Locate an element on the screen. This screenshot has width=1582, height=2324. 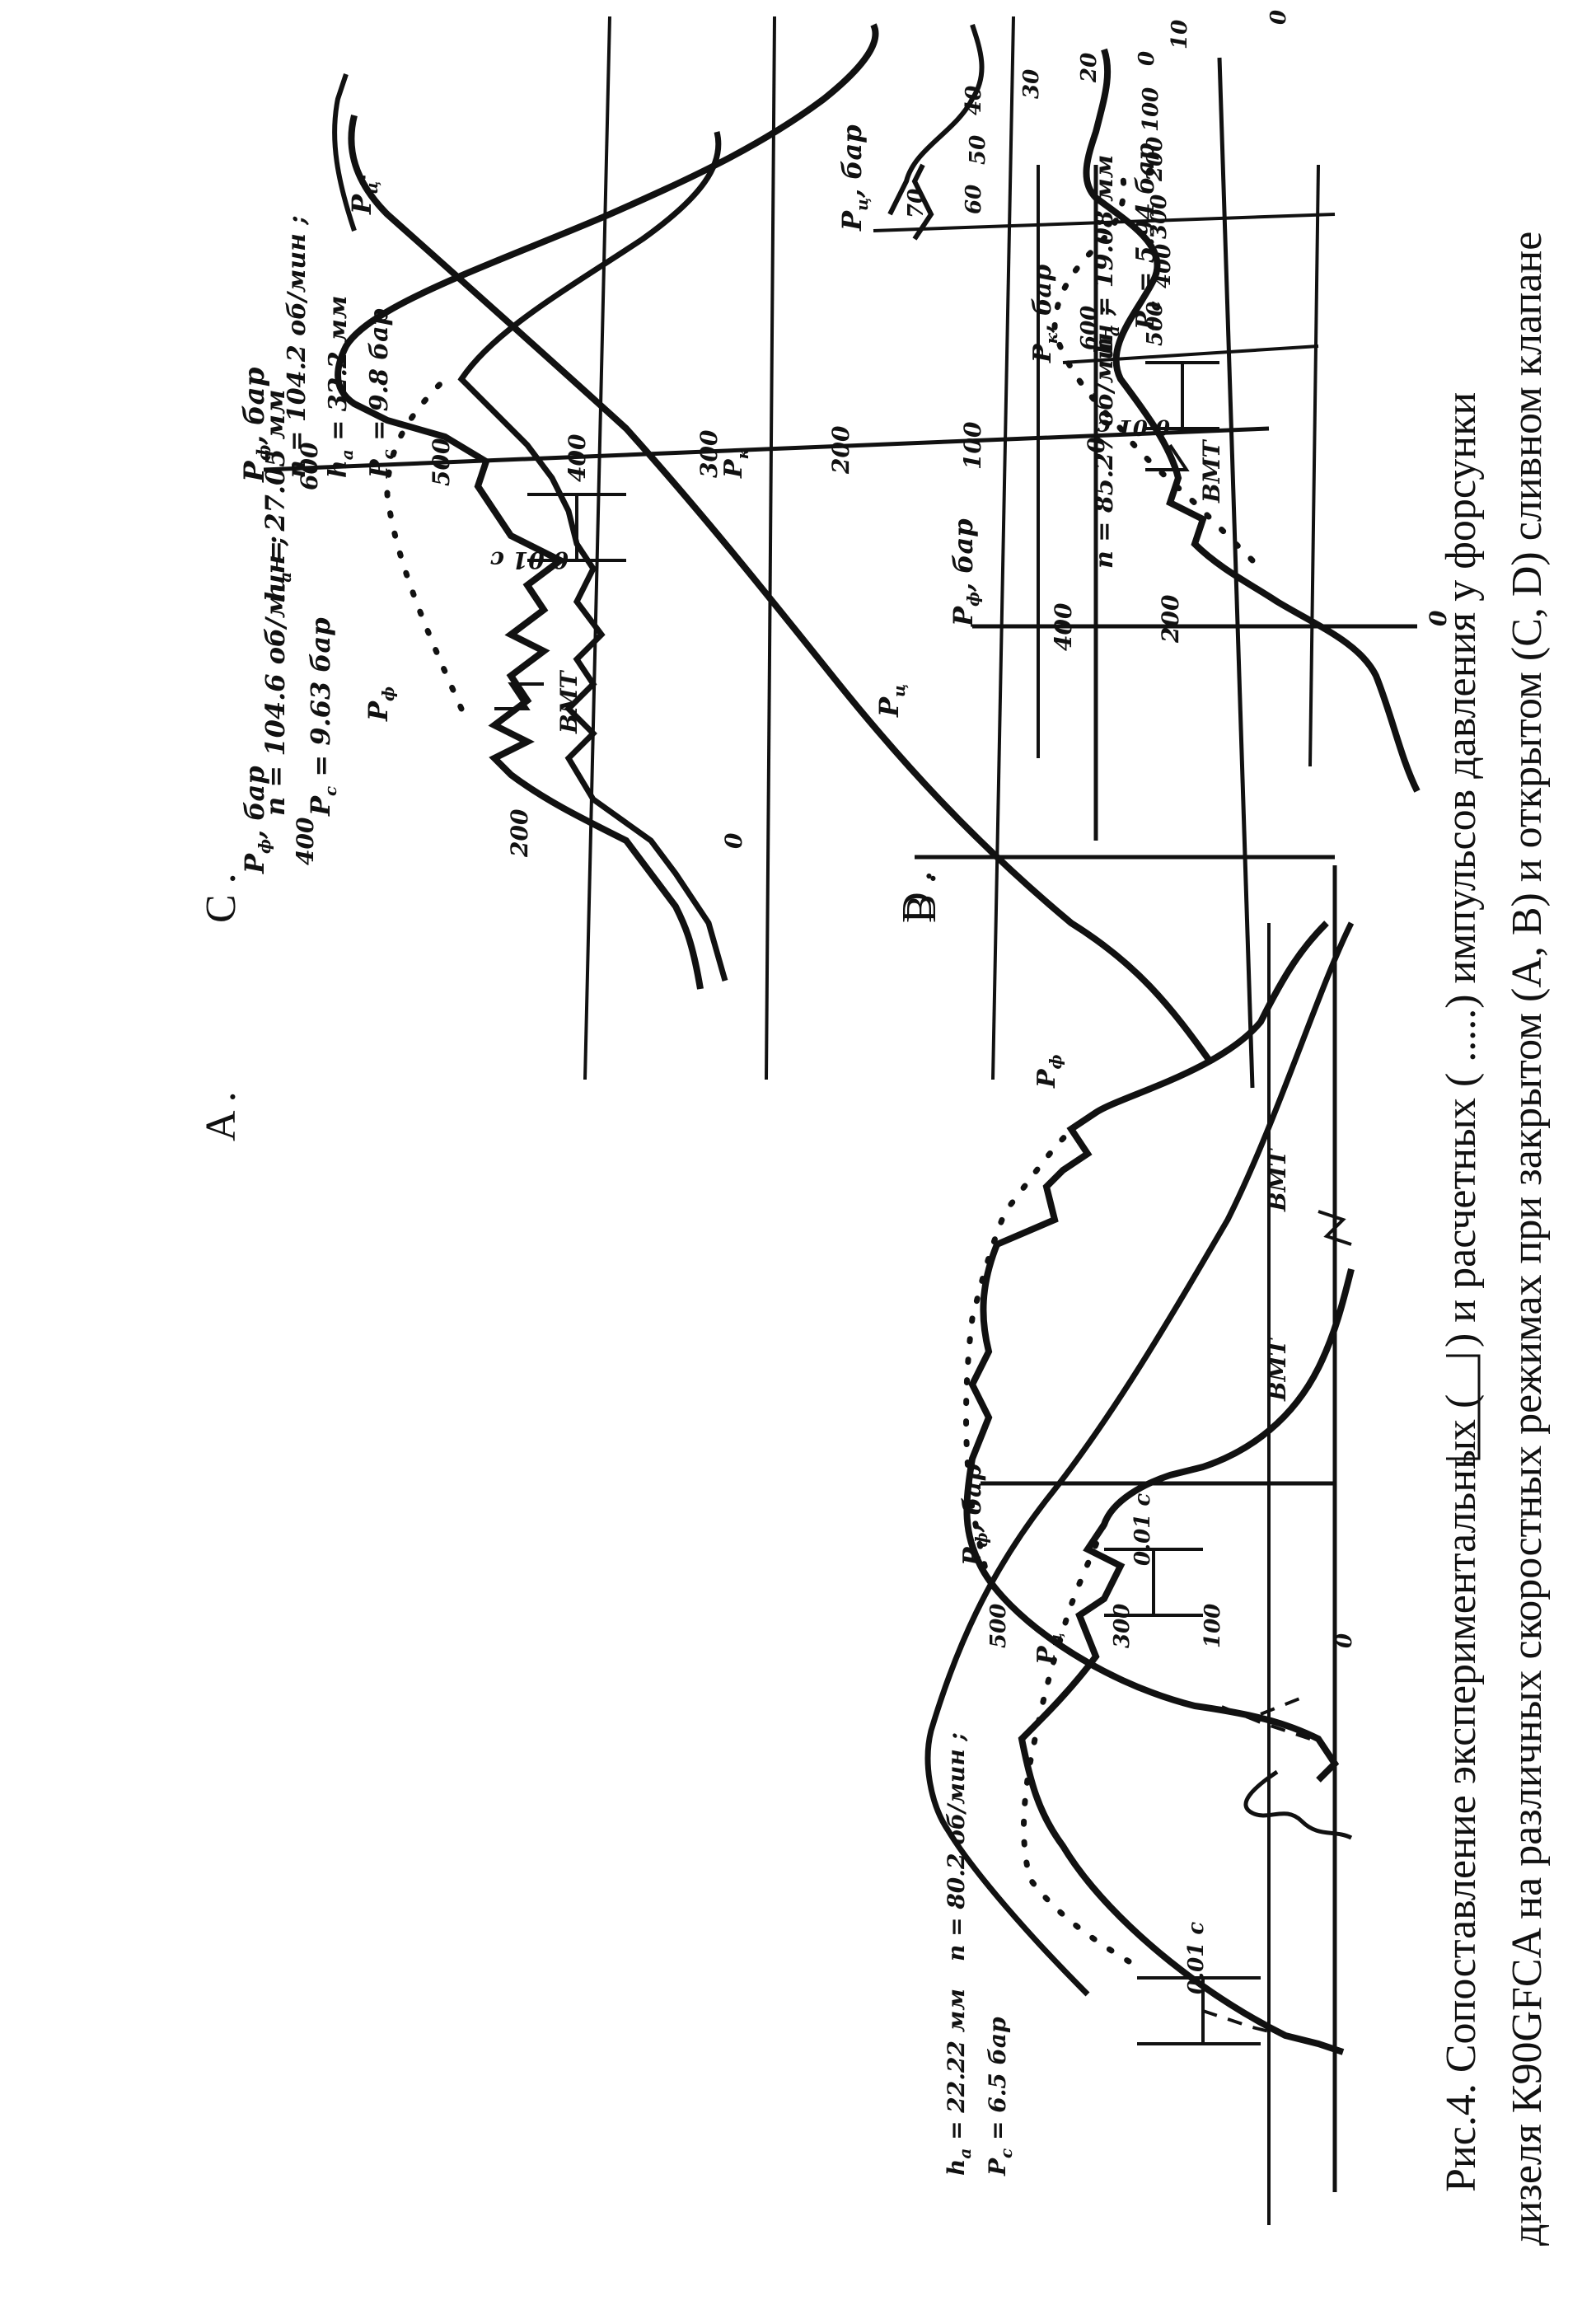
panel-b-ticks: 400 200 0 is located at coordinates (1251, 622).